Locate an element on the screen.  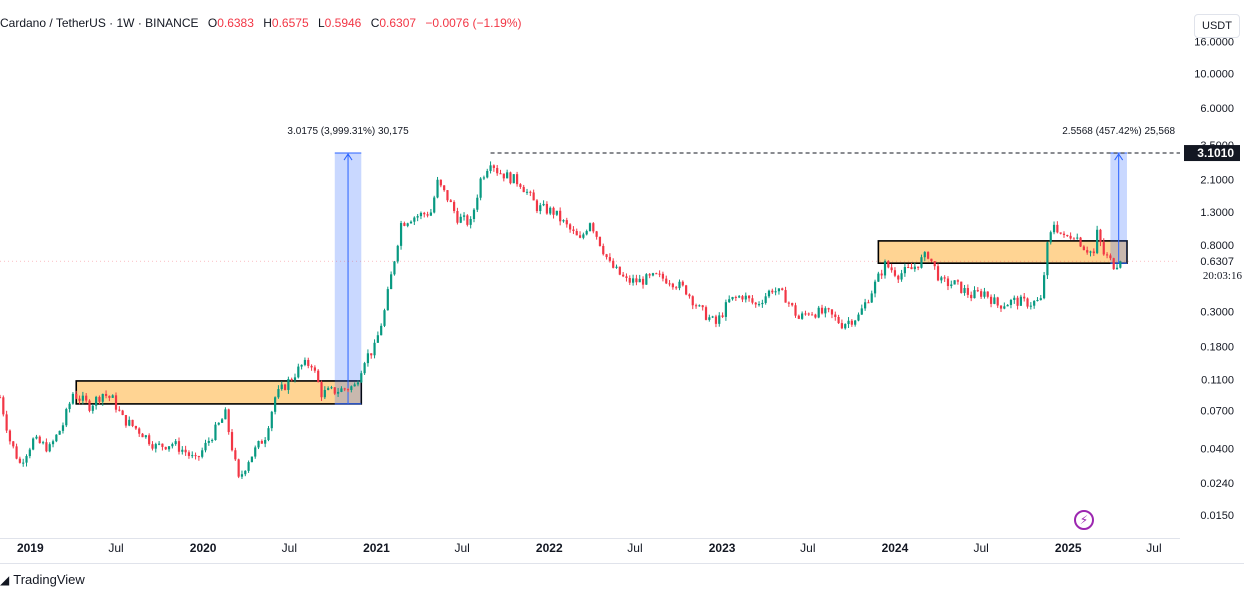
x-tick-label-1: Jul is located at coordinates (115, 548).